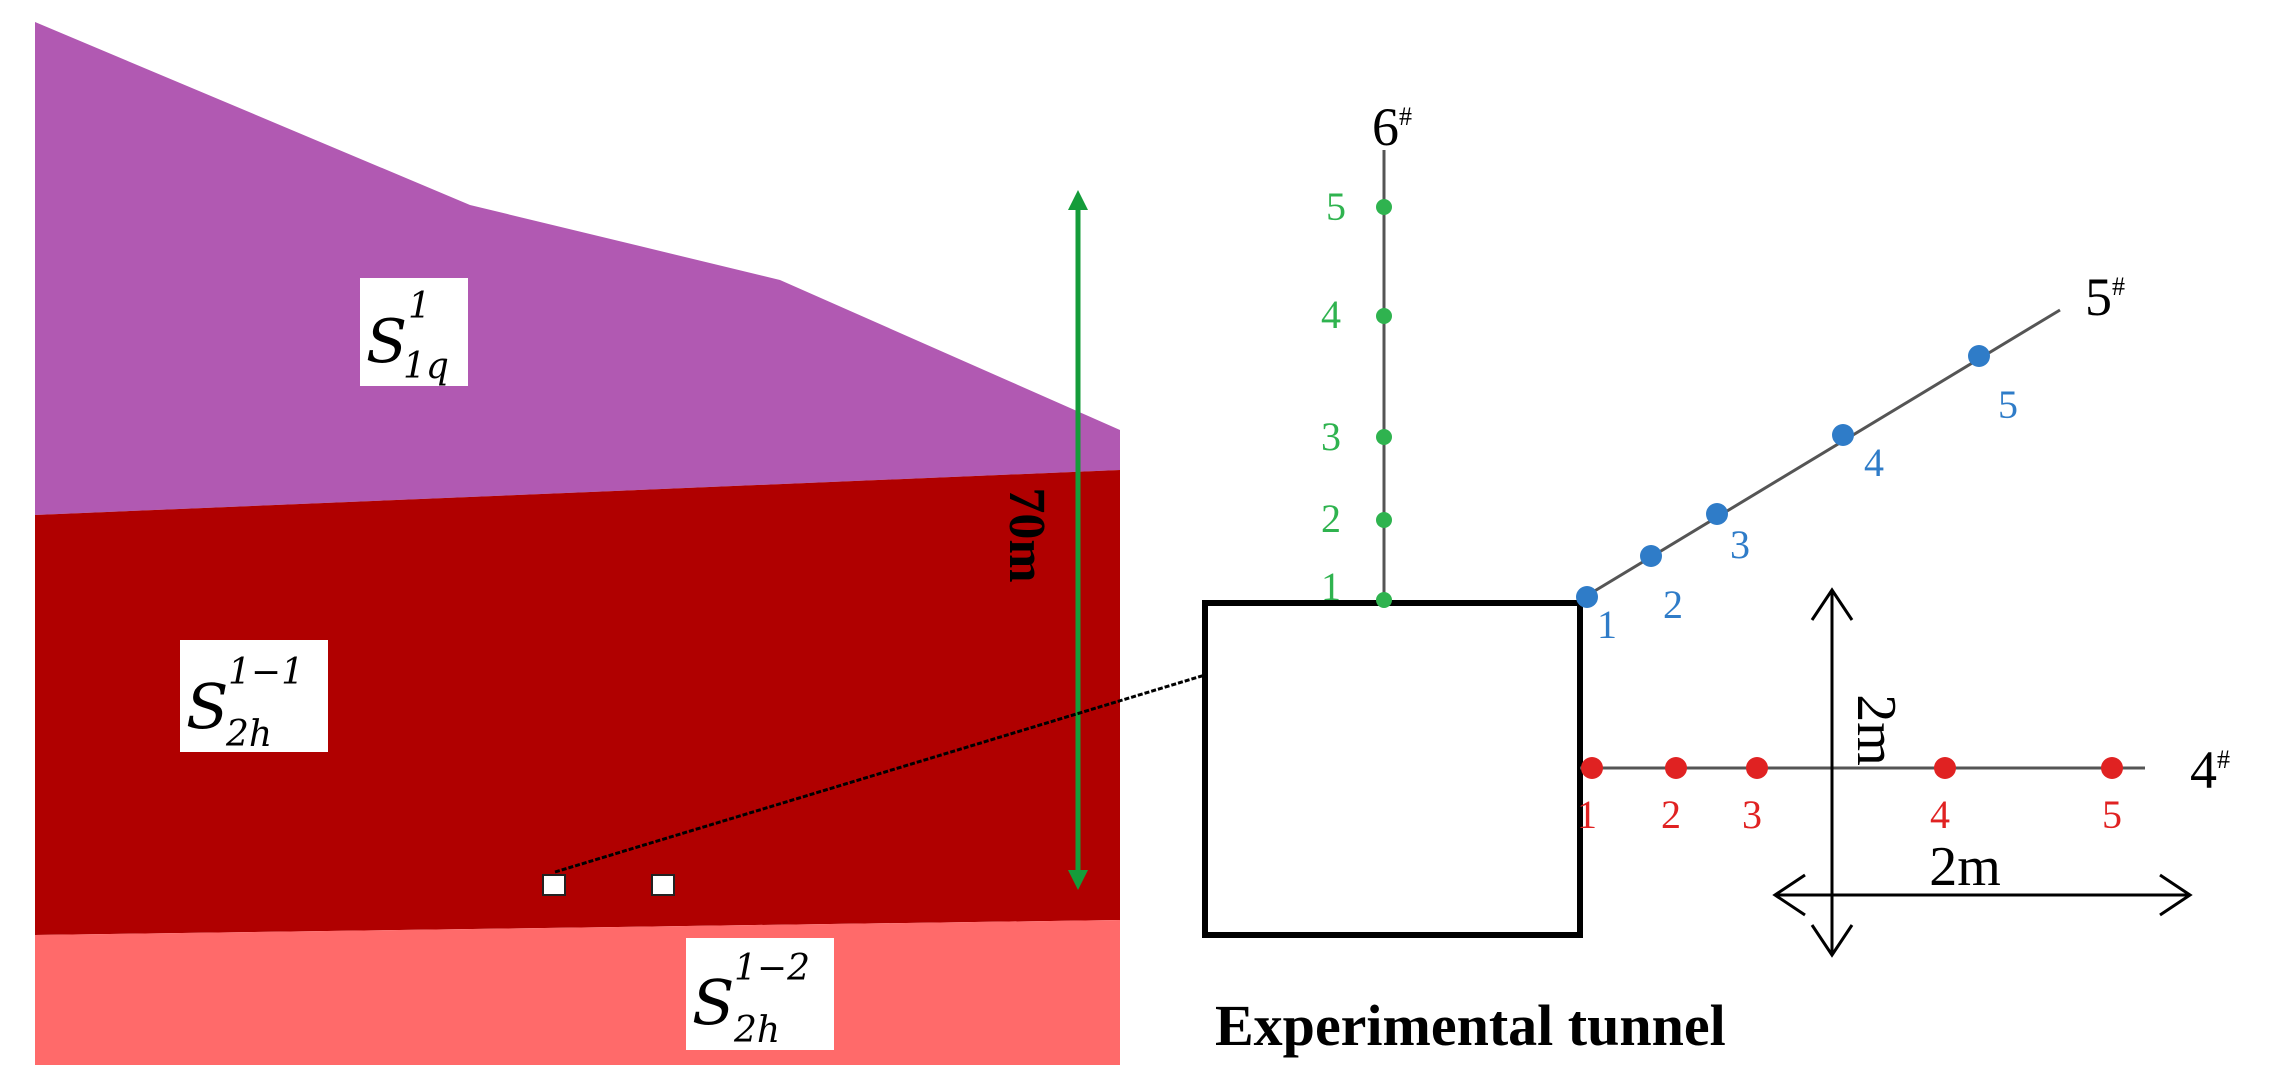 This screenshot has height=1082, width=2269. What do you see at coordinates (1587, 814) in the screenshot?
I see `borehole-4-point-label-1: 1` at bounding box center [1587, 814].